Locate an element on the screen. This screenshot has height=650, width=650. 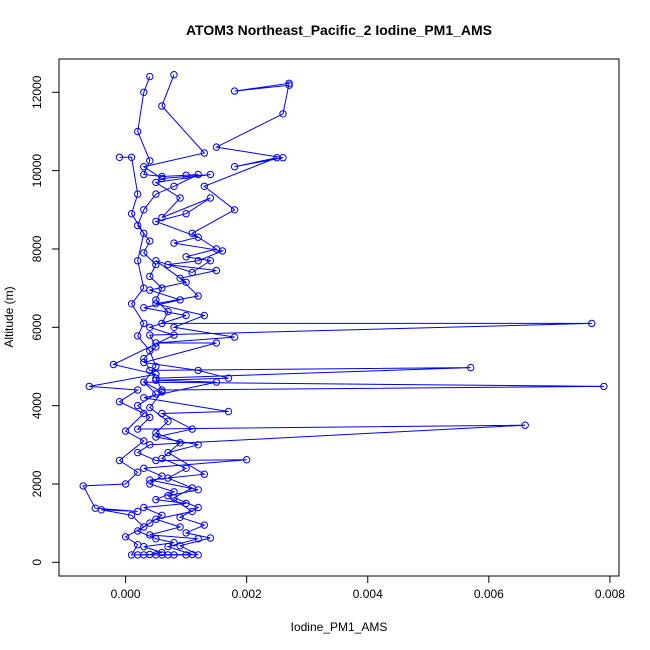
y-tick-label: 12000 is located at coordinates (37, 92).